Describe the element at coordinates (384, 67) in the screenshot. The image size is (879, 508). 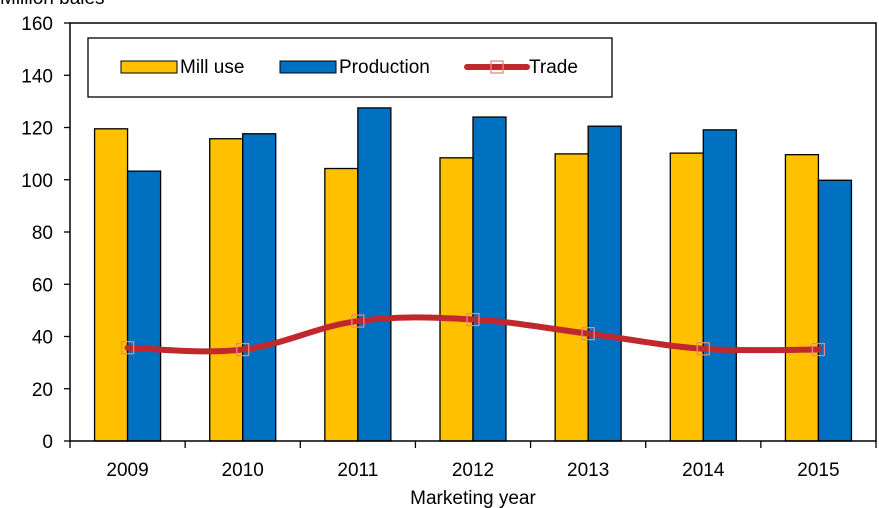
I see `legend-label-production: Production` at that location.